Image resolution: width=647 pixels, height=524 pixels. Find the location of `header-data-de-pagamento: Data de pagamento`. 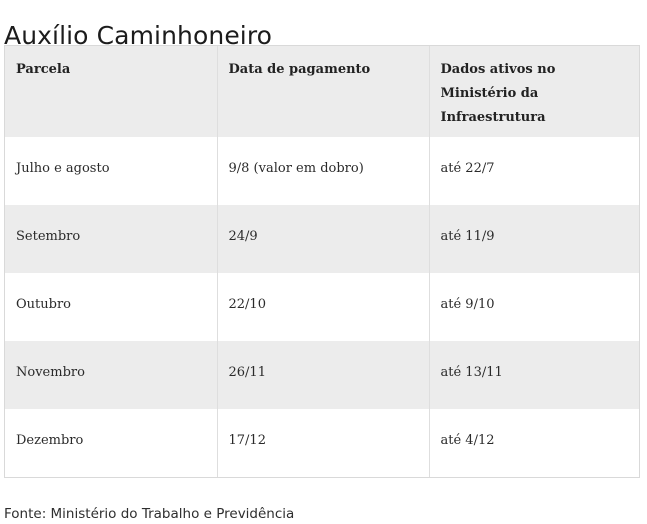

header-data-de-pagamento: Data de pagamento is located at coordinates (323, 91).